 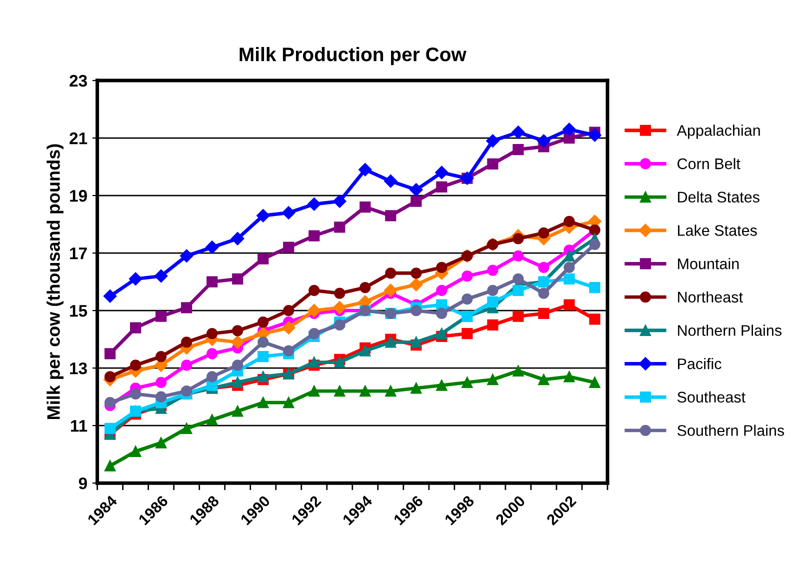 I want to click on y-tick-label: 9, so click(x=82, y=483).